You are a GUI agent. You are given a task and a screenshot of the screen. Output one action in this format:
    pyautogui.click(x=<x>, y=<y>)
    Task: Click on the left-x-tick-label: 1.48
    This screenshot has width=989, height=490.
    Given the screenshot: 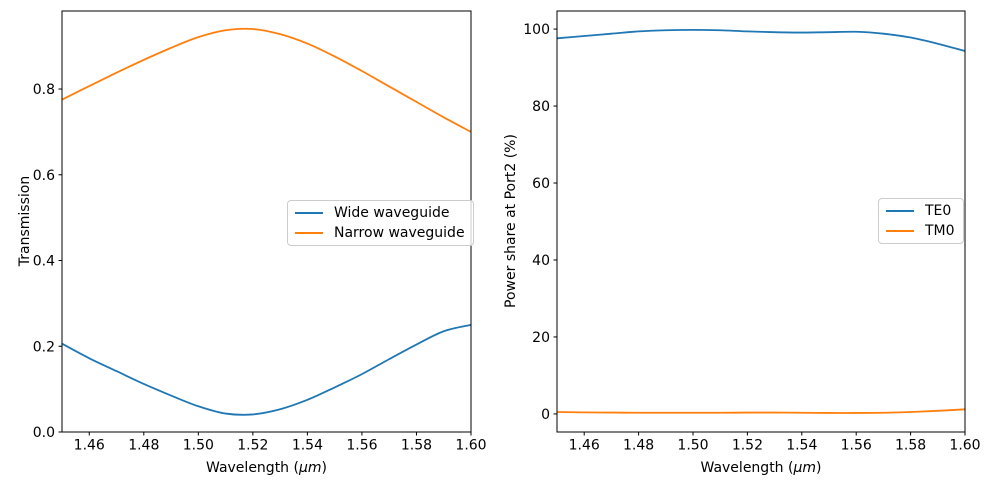 What is the action you would take?
    pyautogui.click(x=143, y=446)
    